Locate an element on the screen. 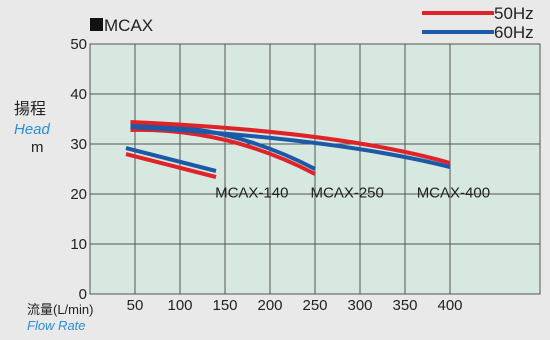 The image size is (550, 340). legend-50hz-label: 50Hz is located at coordinates (514, 13).